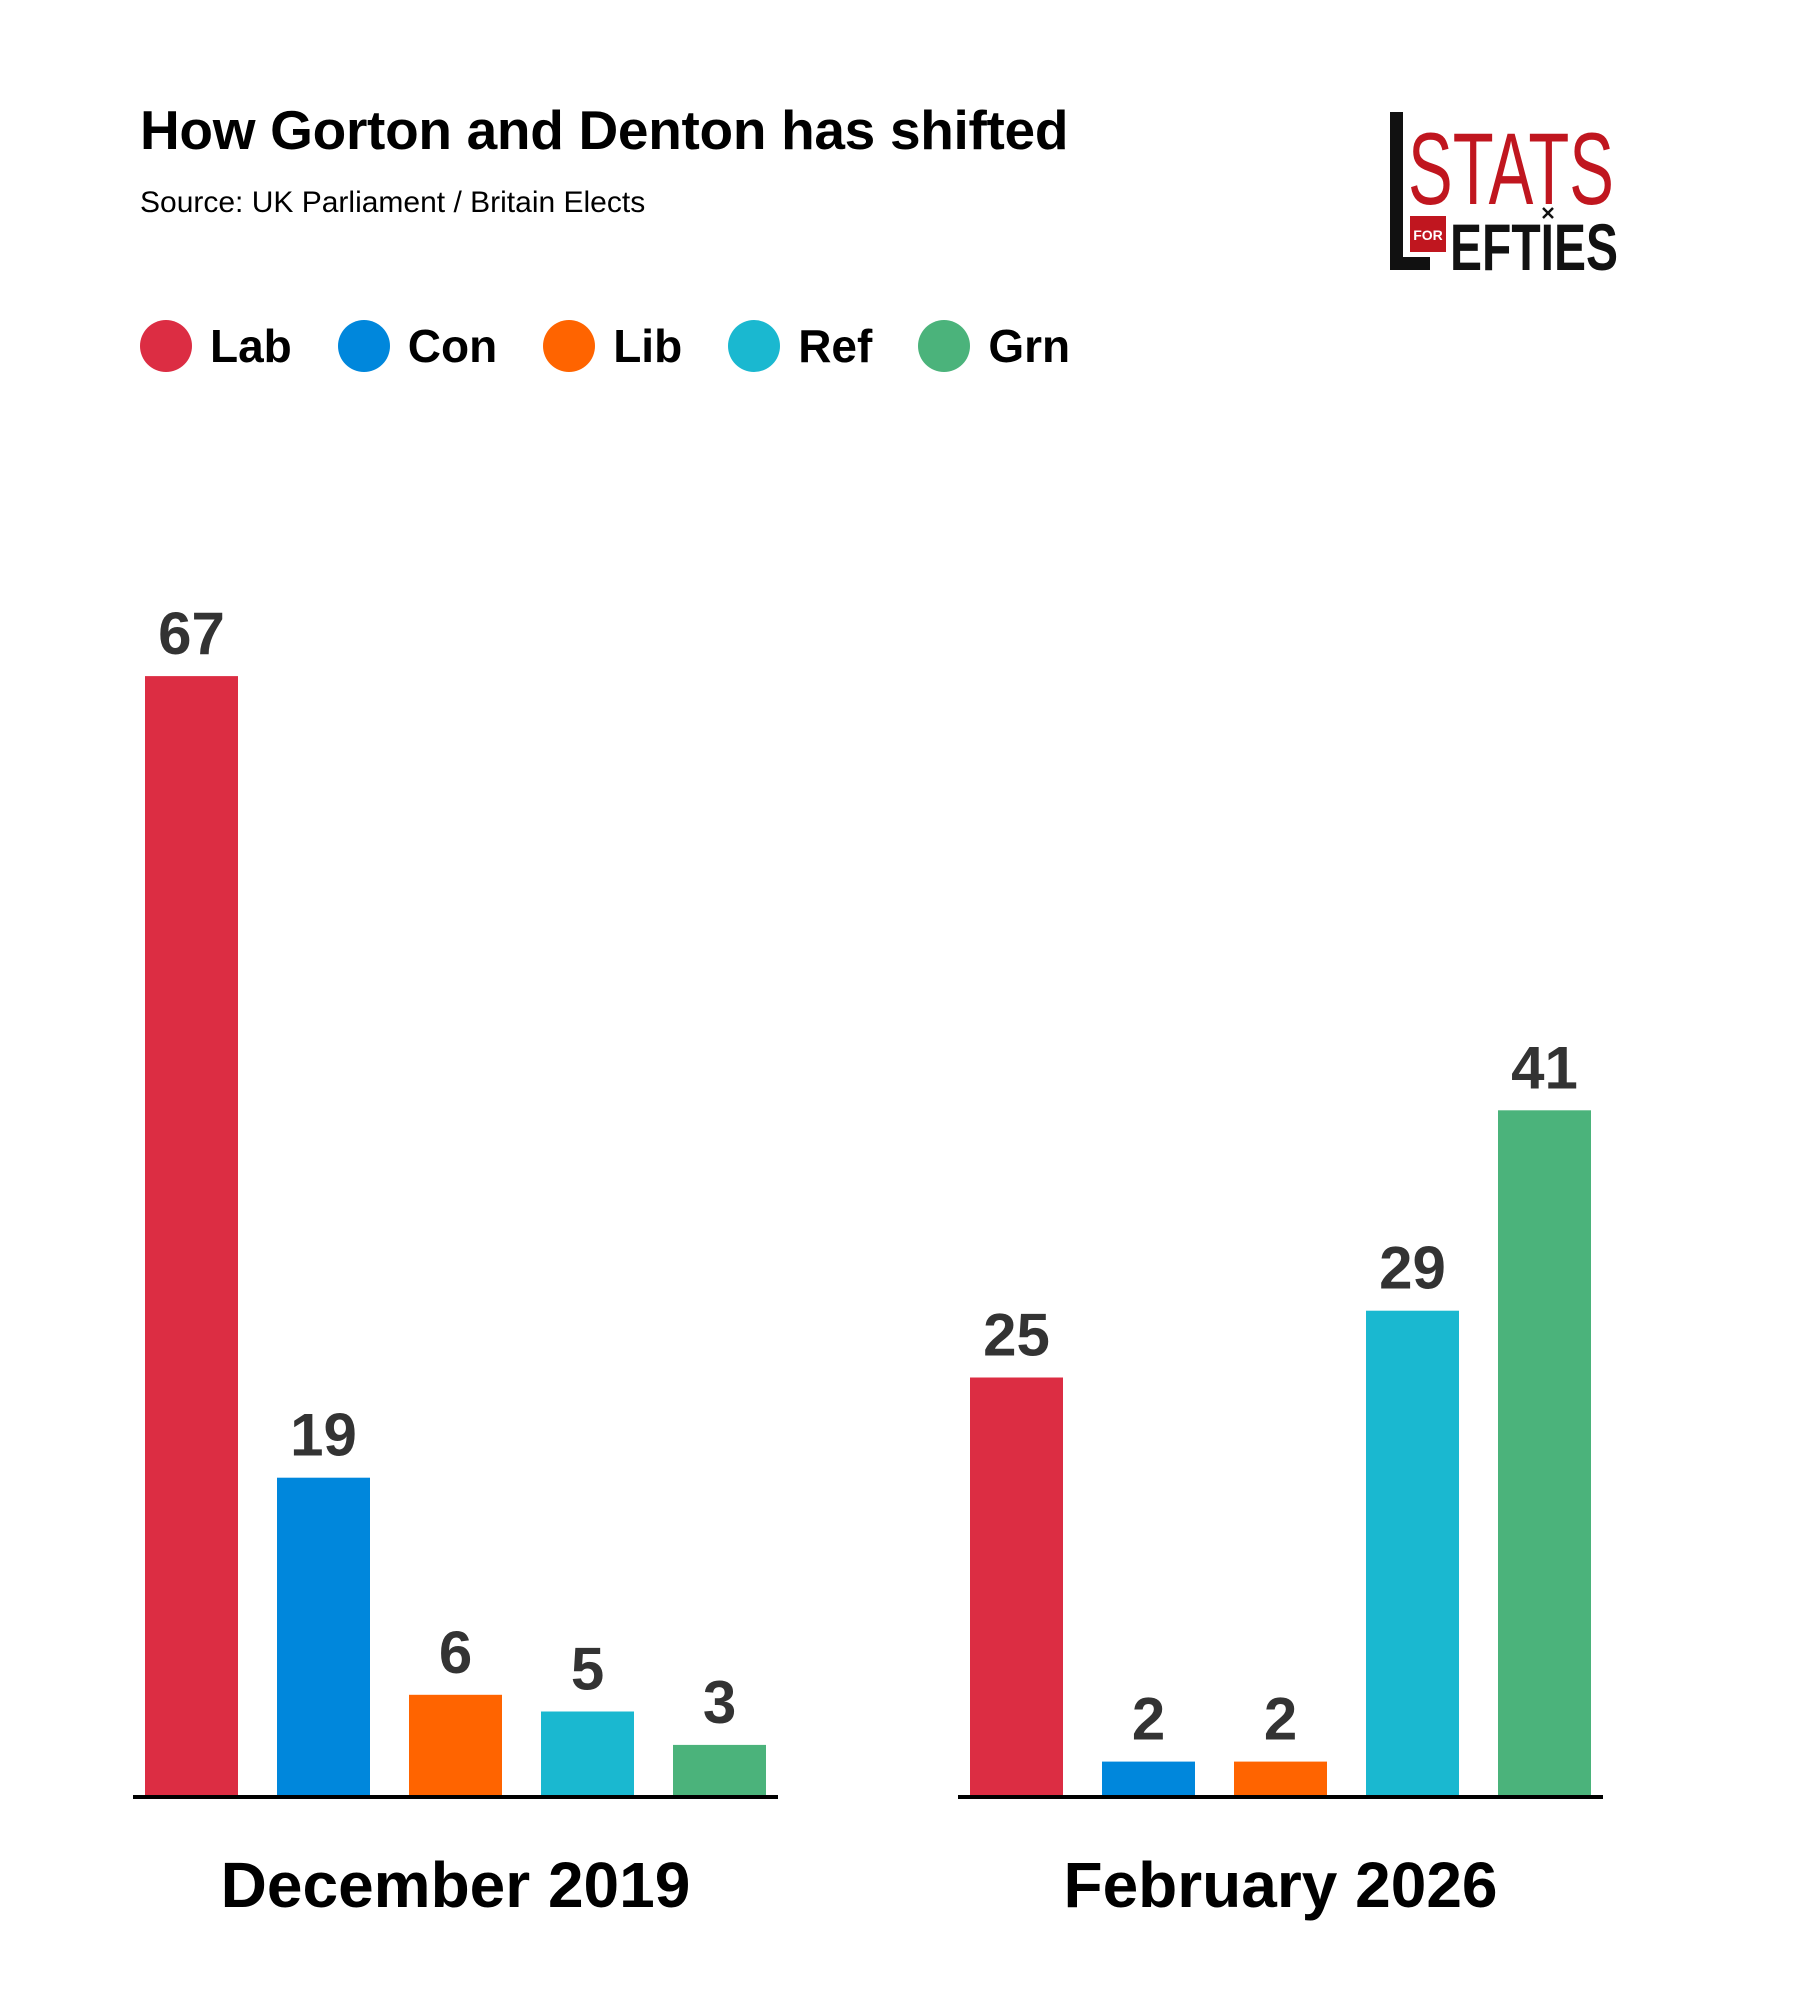 This screenshot has width=1796, height=2000. I want to click on value-label: 29, so click(1412, 1268).